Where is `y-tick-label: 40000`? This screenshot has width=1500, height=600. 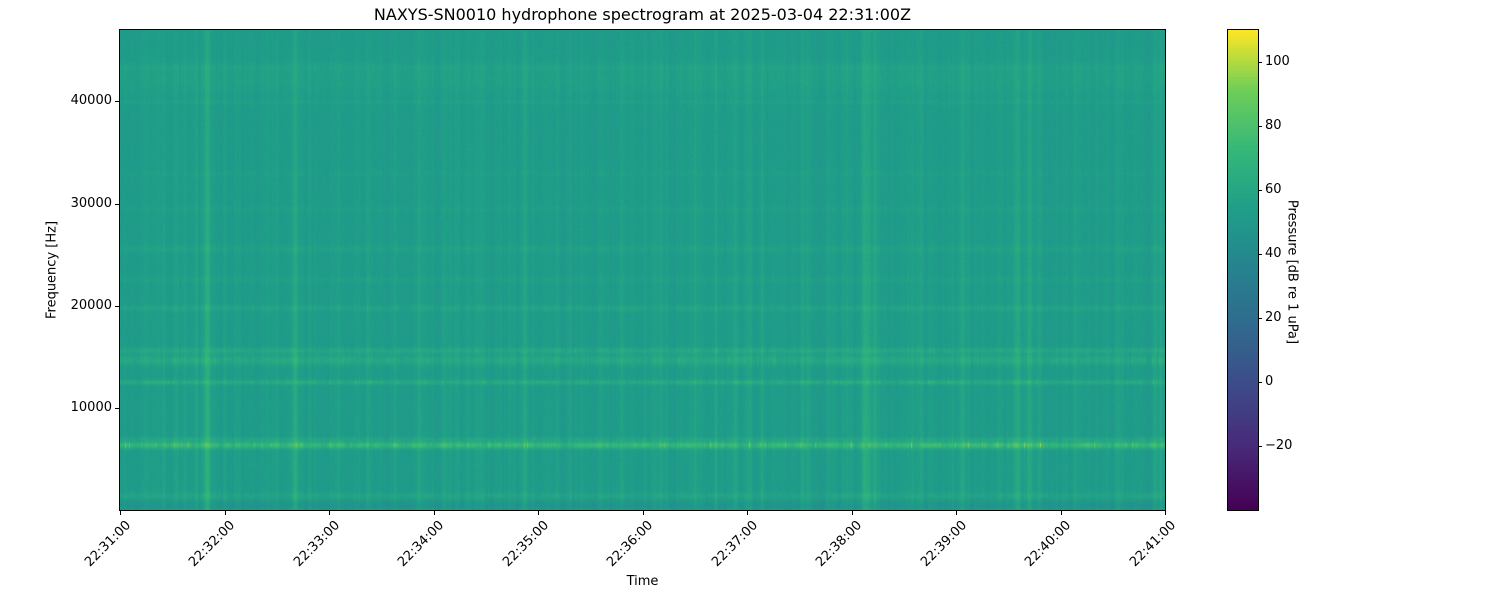
y-tick-label: 40000 is located at coordinates (91, 100).